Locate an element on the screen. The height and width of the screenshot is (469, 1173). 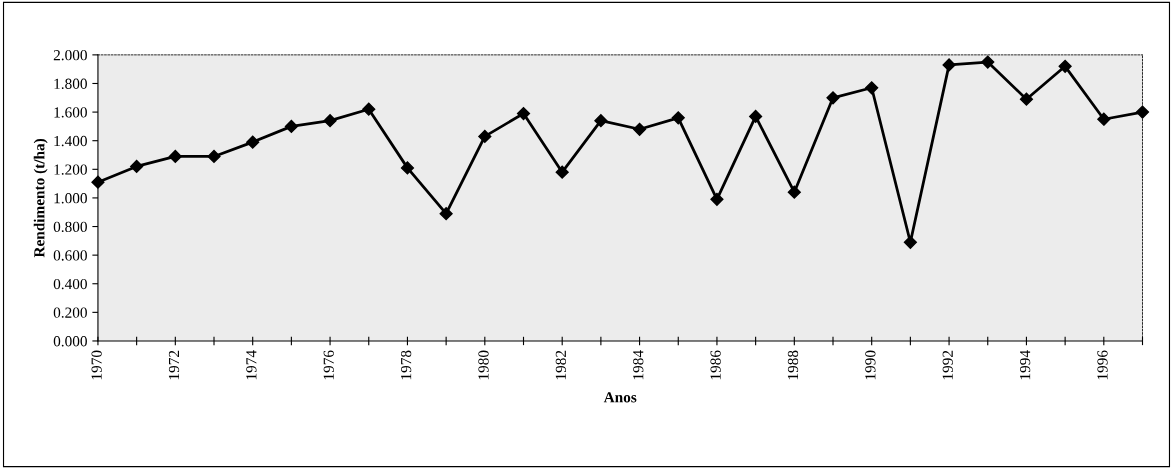
y-axis-title: Rendimento (t/ha) is located at coordinates (40, 198).